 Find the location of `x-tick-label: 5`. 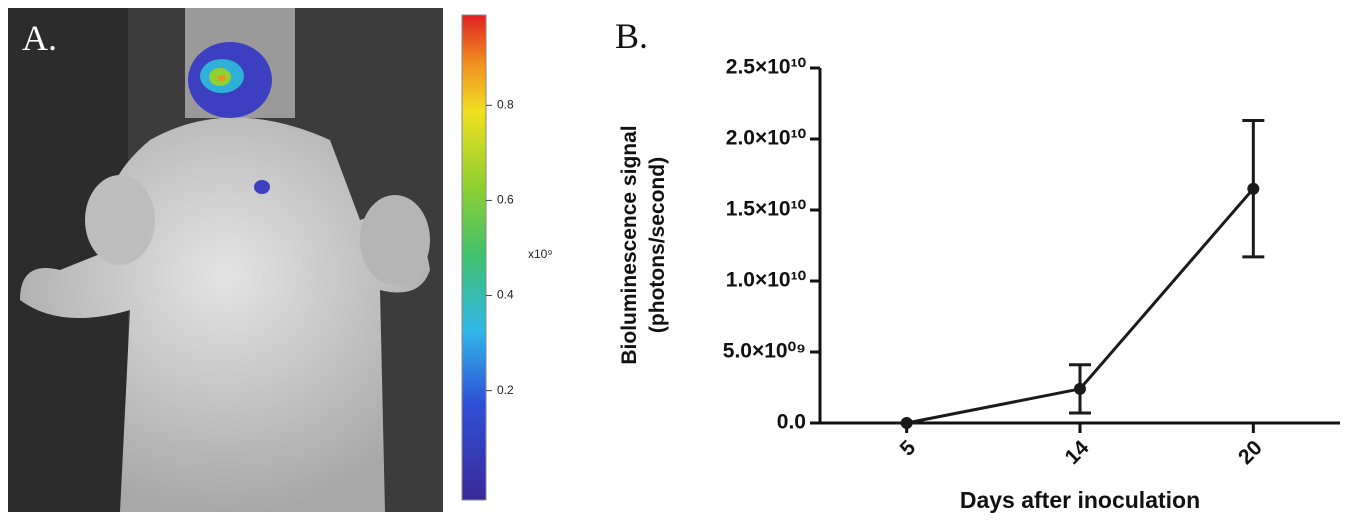

x-tick-label: 5 is located at coordinates (908, 448).